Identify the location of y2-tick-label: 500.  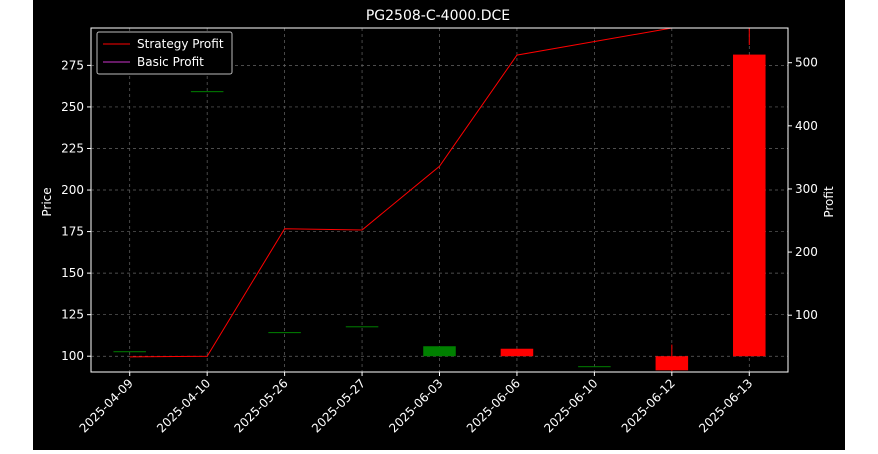
(806, 63).